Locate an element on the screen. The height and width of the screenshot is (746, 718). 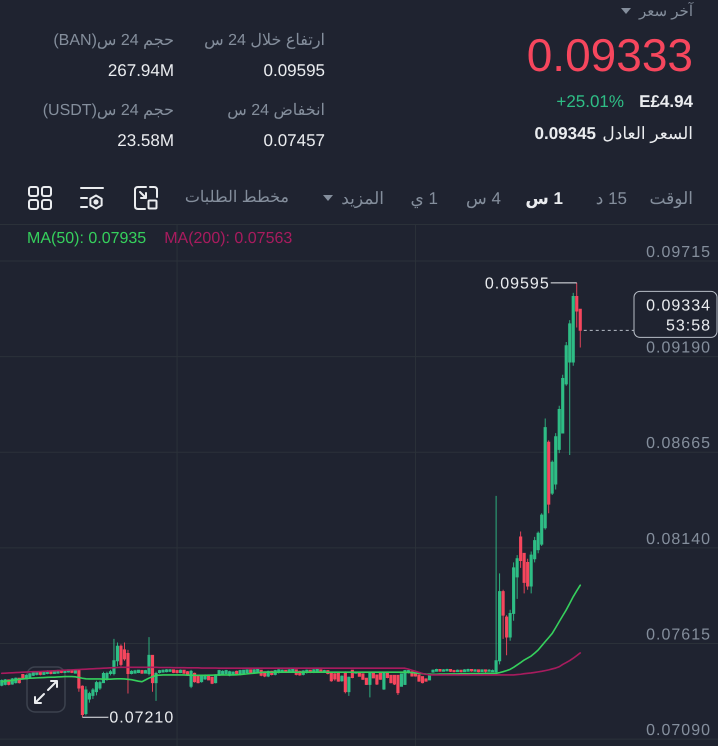
text: آخر سعر is located at coordinates (666, 11).